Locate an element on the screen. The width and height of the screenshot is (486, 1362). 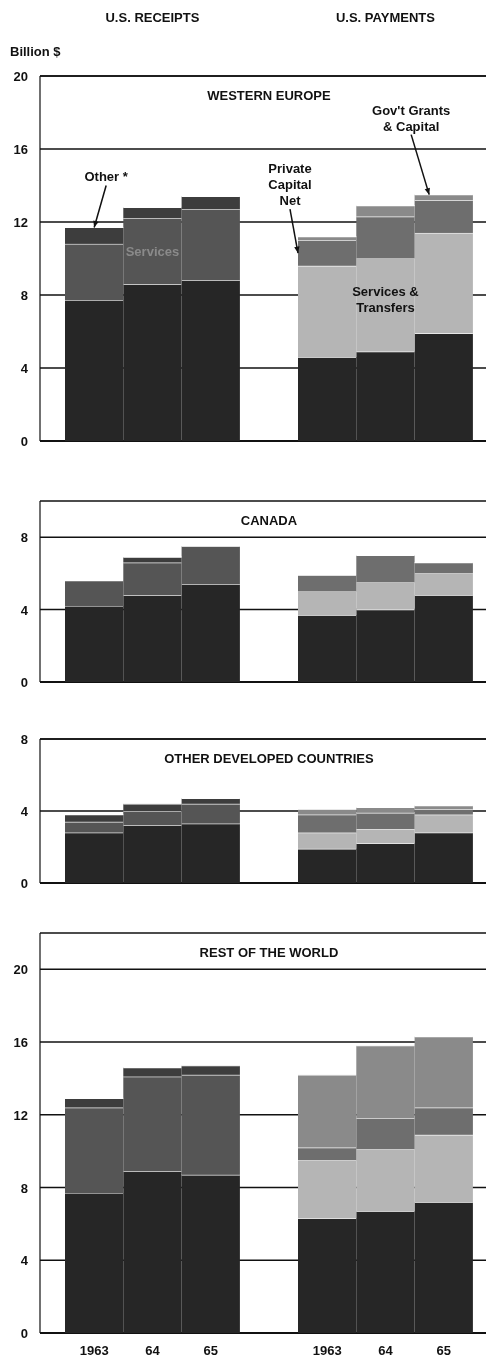
y-axis-title: Billion $ is located at coordinates (36, 51).